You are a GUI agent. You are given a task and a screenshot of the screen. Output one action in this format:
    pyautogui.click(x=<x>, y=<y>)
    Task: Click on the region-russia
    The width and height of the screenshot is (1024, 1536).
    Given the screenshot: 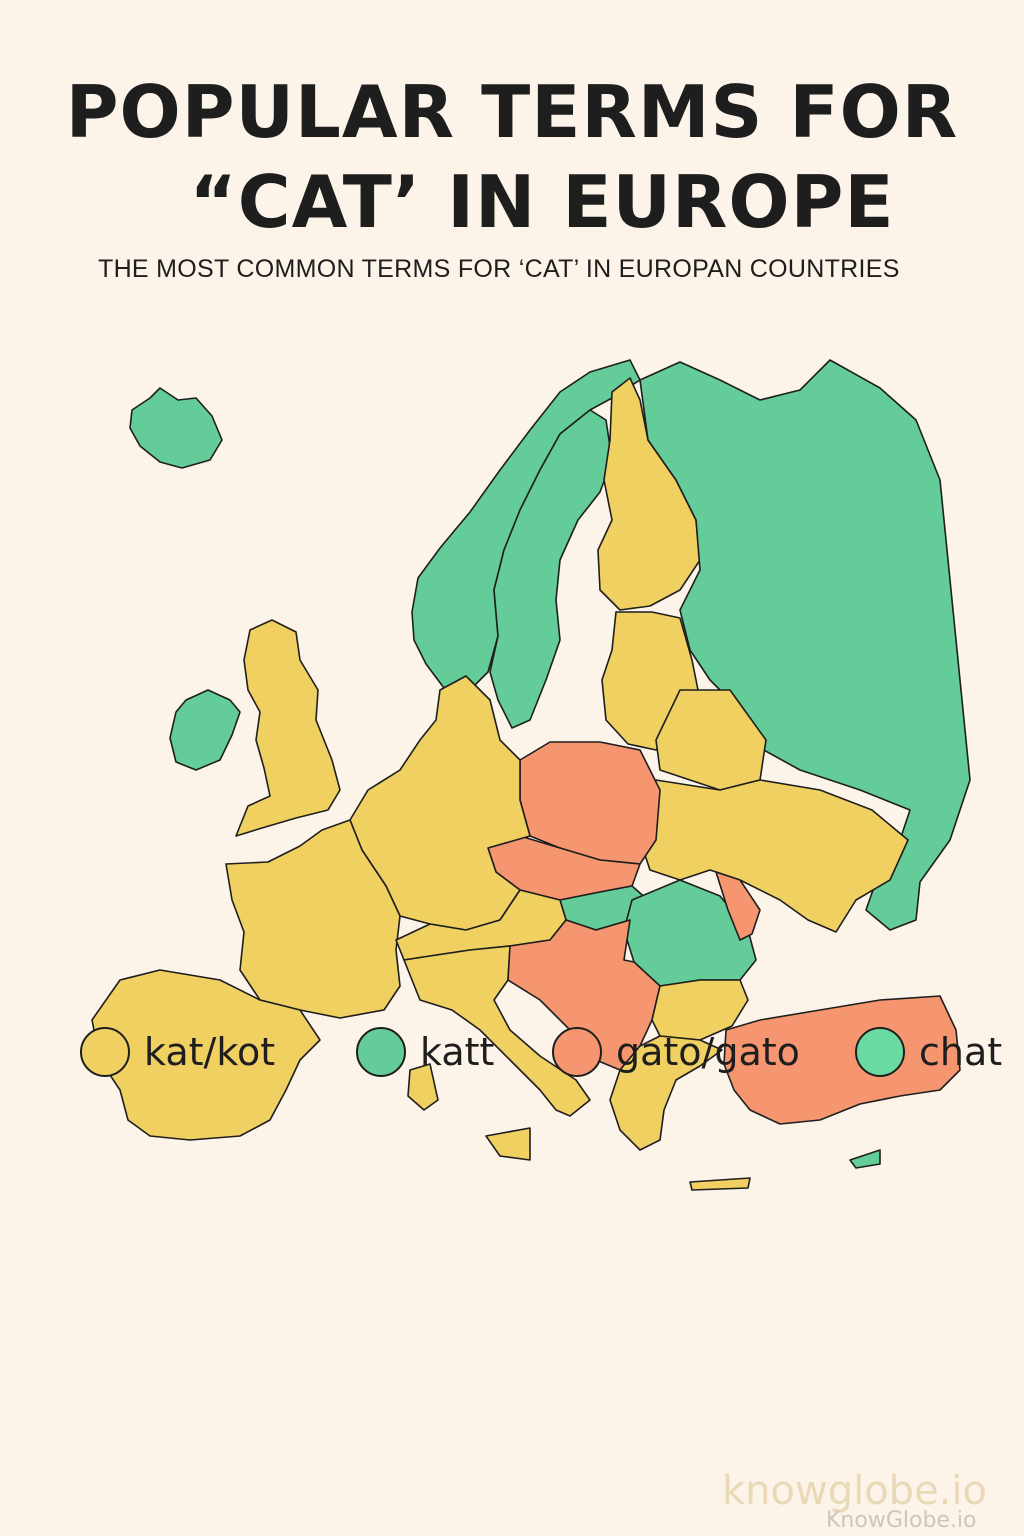 What is the action you would take?
    pyautogui.click(x=805, y=645)
    